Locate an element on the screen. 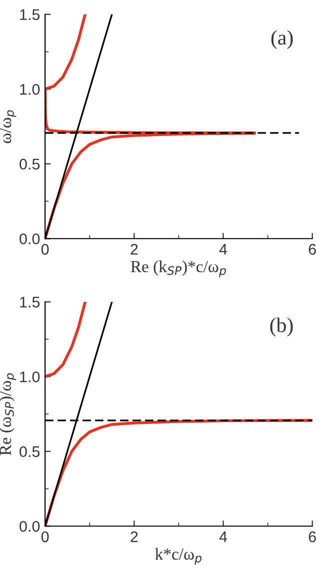 The height and width of the screenshot is (575, 322). y-axis-title: ω/ω$_{p}$ is located at coordinates (8, 127).